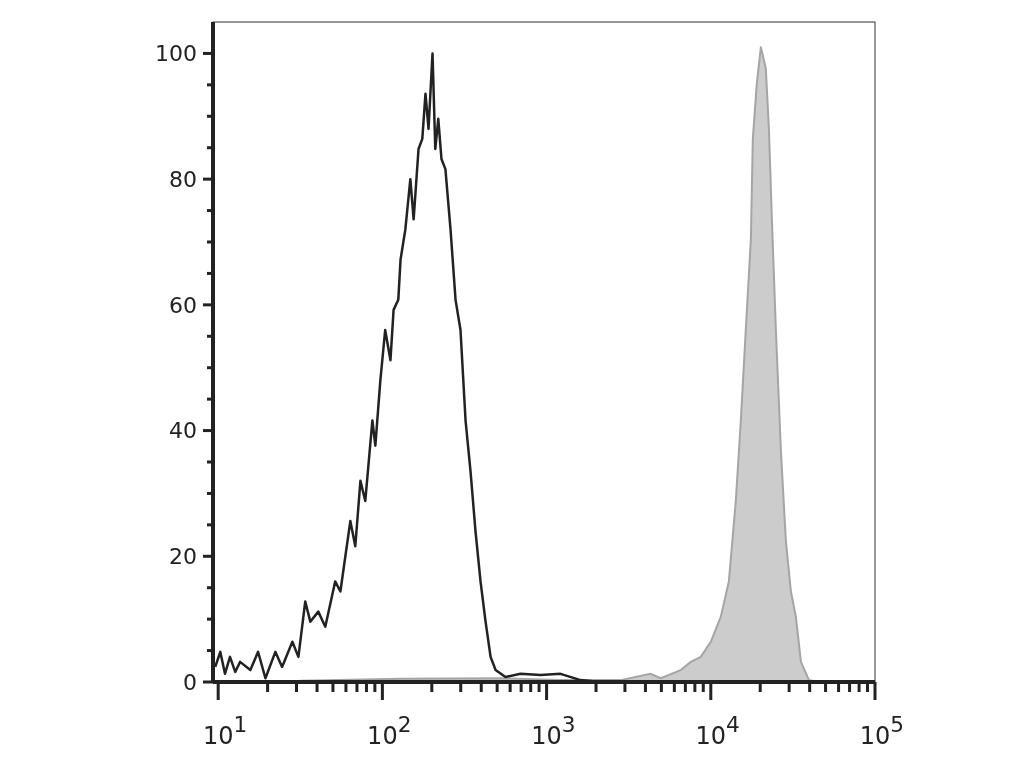  What do you see at coordinates (183, 305) in the screenshot?
I see `y-tick-label: 60` at bounding box center [183, 305].